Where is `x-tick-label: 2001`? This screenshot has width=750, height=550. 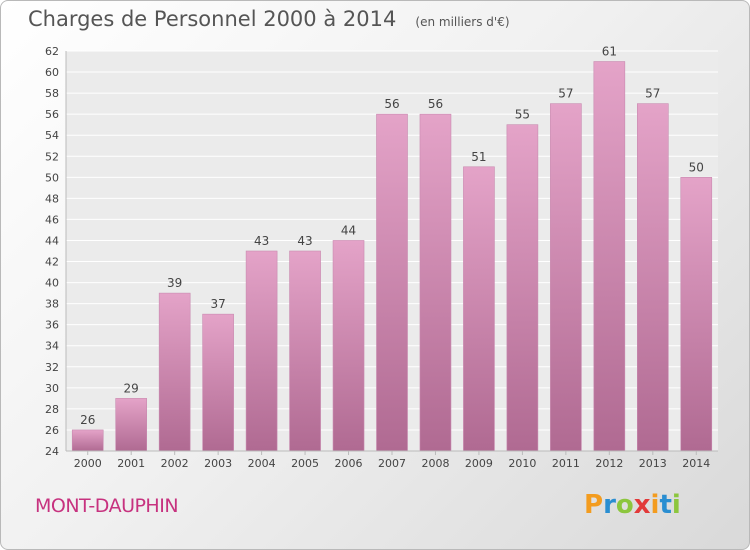 x-tick-label: 2001 is located at coordinates (131, 463).